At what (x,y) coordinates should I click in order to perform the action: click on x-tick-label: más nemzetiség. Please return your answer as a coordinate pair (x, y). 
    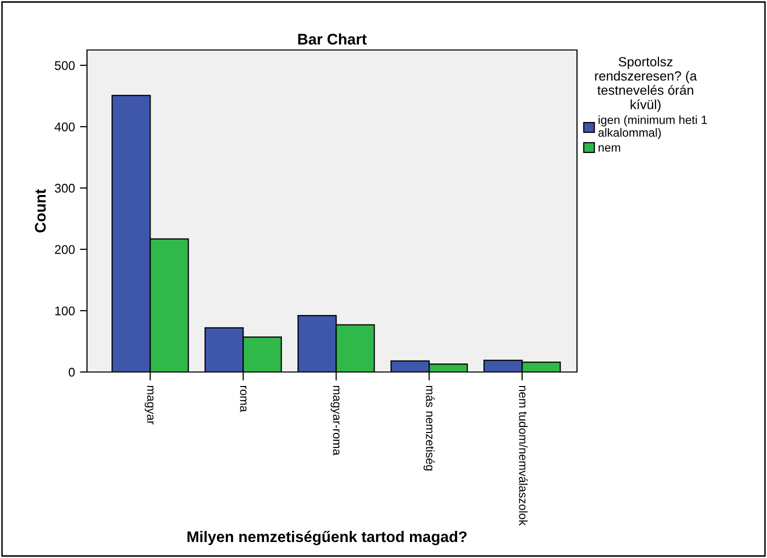
    Looking at the image, I should click on (429, 428).